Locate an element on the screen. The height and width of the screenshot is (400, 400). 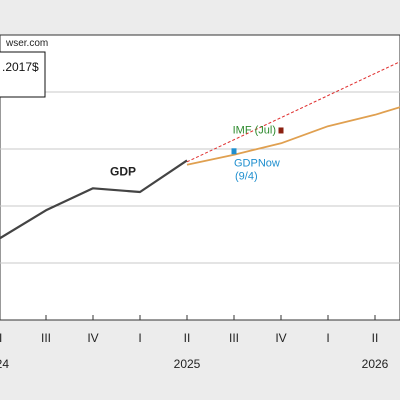
x-tick-label-0: II is located at coordinates (1, 338).